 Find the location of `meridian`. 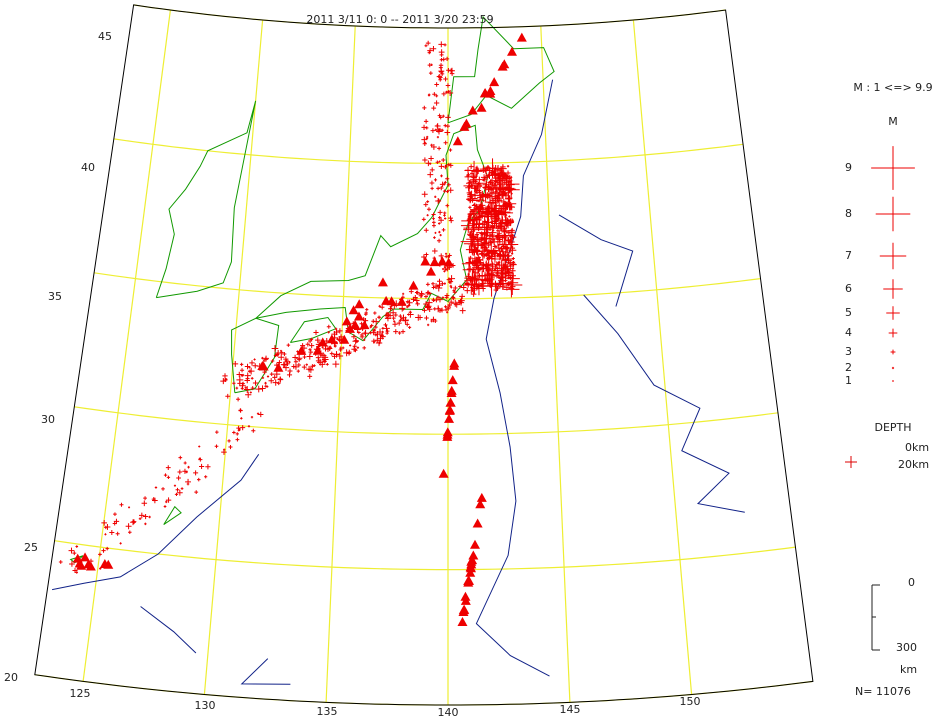

meridian is located at coordinates (340, 364).